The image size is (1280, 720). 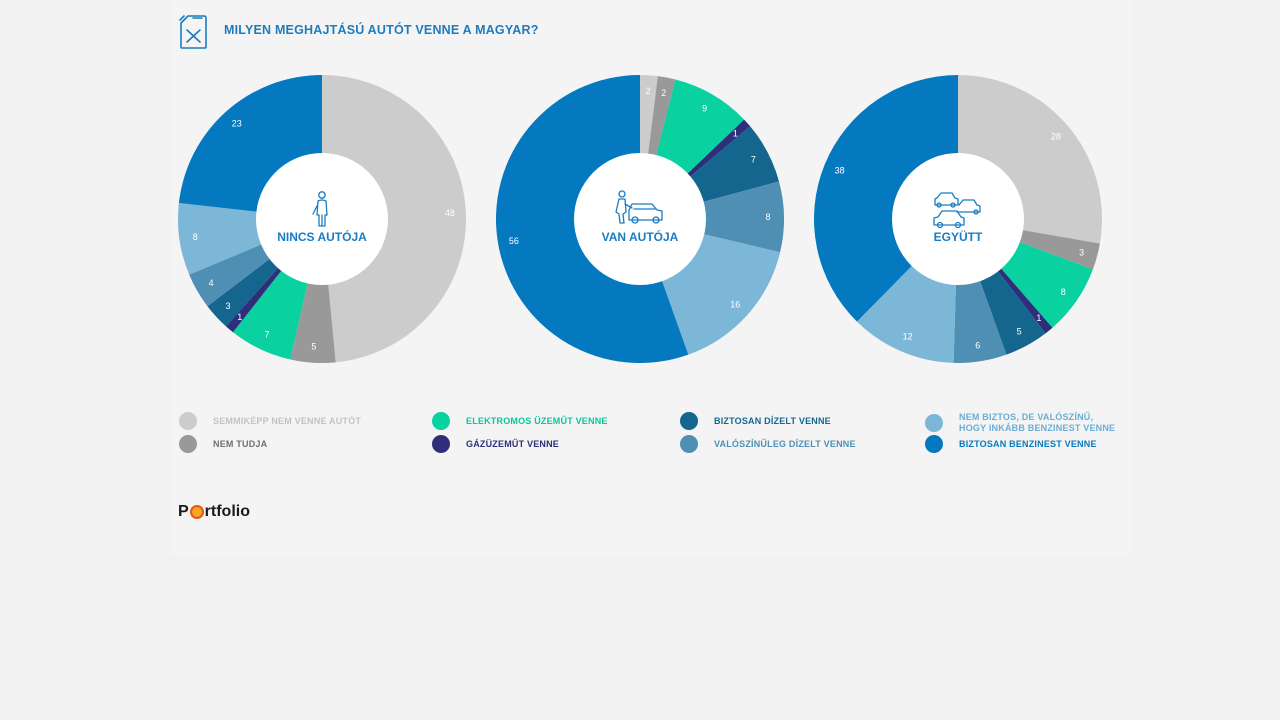 I want to click on legend-label-line2: HOGY INKÁBB BENZINEST VENNE, so click(x=1037, y=428).